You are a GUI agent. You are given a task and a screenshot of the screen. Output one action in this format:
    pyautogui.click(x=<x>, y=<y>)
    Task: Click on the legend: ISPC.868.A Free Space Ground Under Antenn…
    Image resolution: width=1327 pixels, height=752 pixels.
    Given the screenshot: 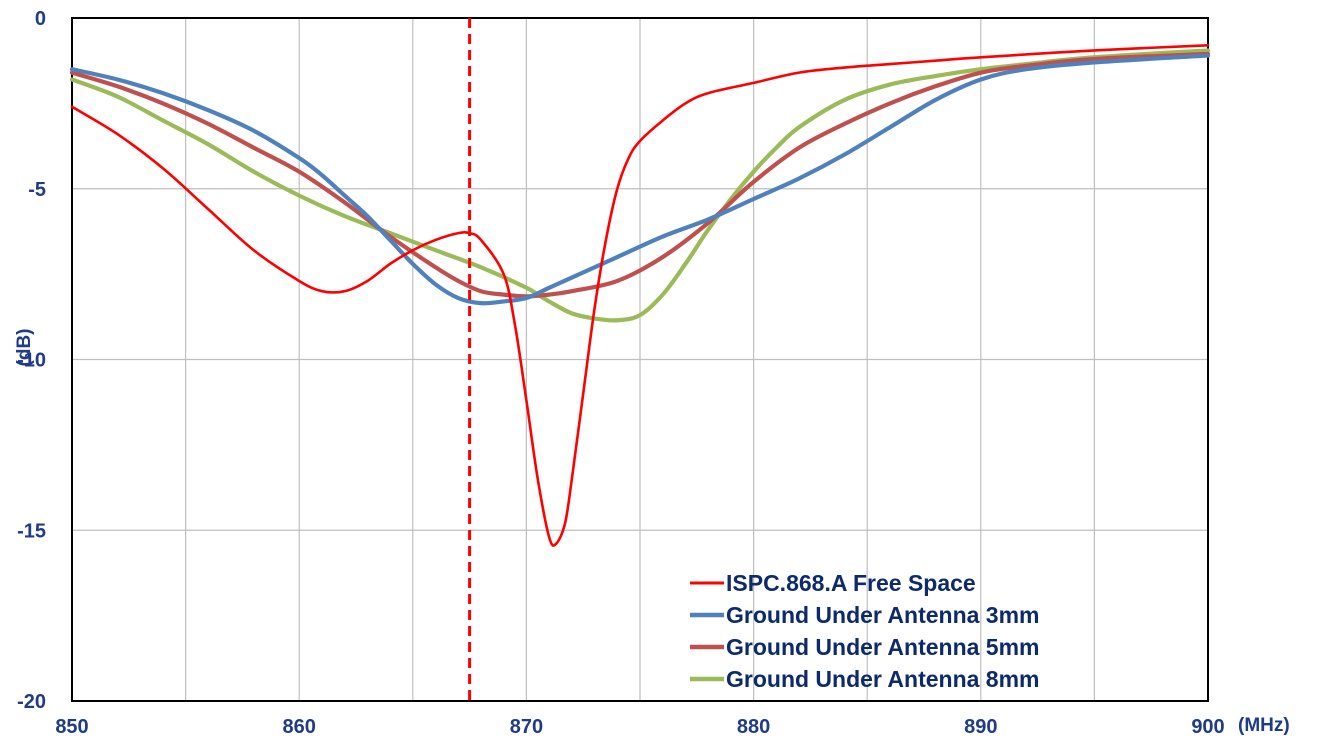 What is the action you would take?
    pyautogui.click(x=865, y=631)
    